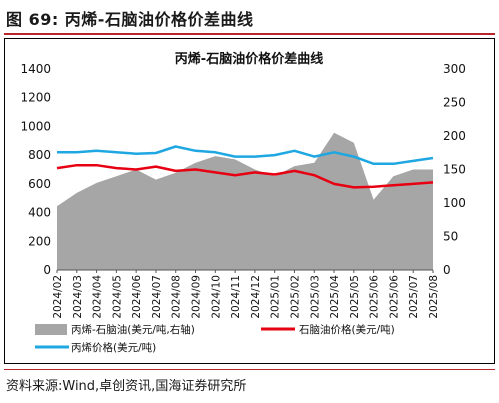 The width and height of the screenshot is (499, 403). What do you see at coordinates (35, 126) in the screenshot?
I see `y-left-tick-label: 1000` at bounding box center [35, 126].